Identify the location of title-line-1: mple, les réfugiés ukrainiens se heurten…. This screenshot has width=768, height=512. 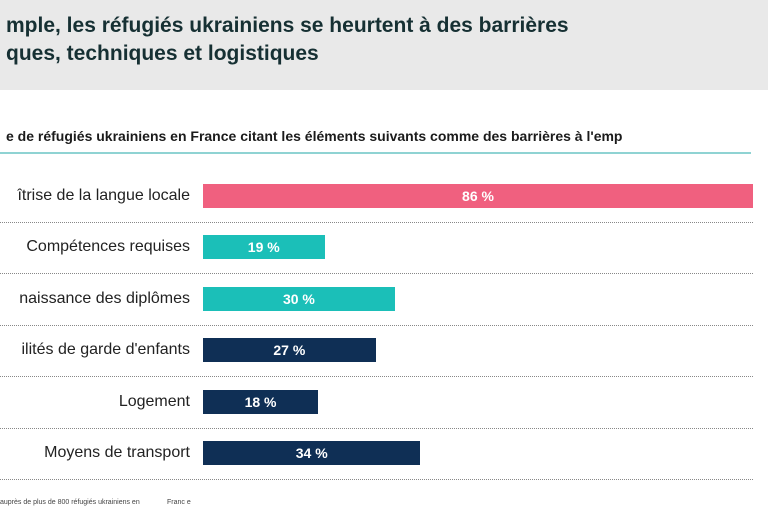
(287, 25).